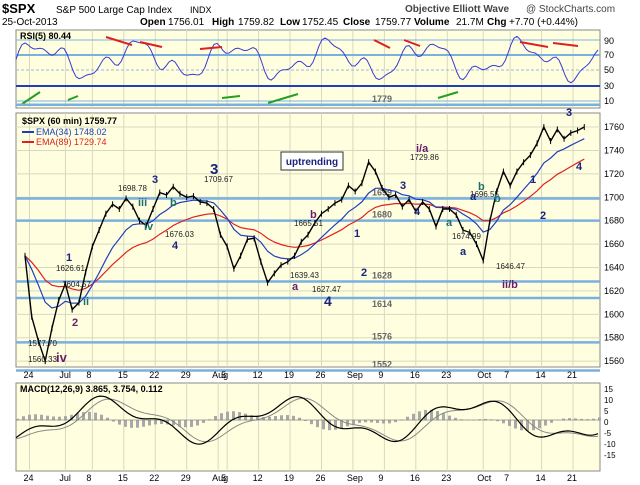 The width and height of the screenshot is (640, 485). Describe the element at coordinates (382, 304) in the screenshot. I see `level-label-1614: 1614` at that location.